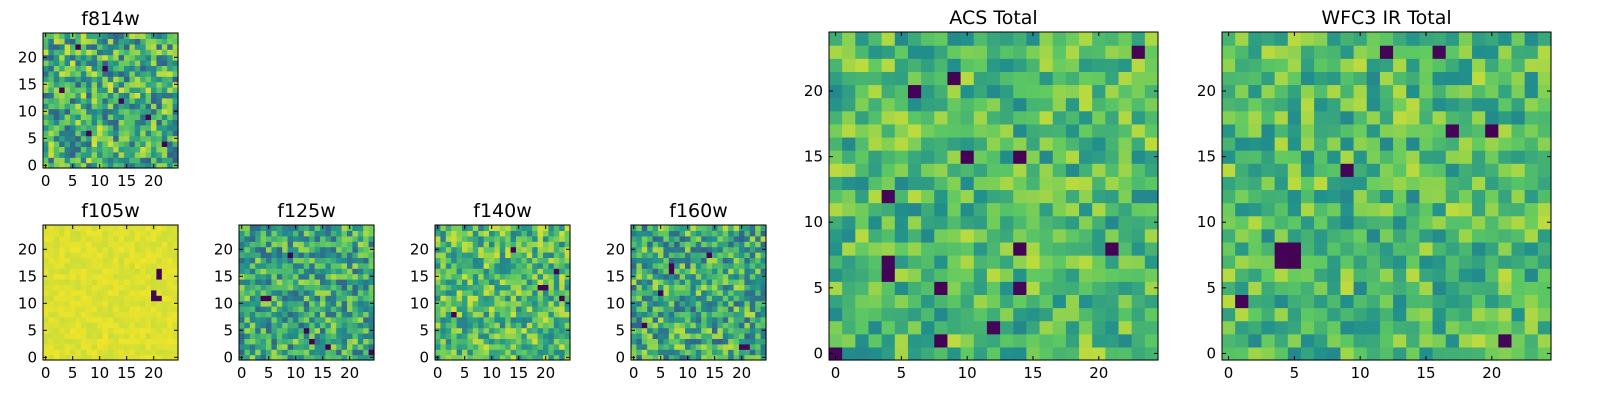  Describe the element at coordinates (1360, 373) in the screenshot. I see `x-tick-label: 10` at that location.